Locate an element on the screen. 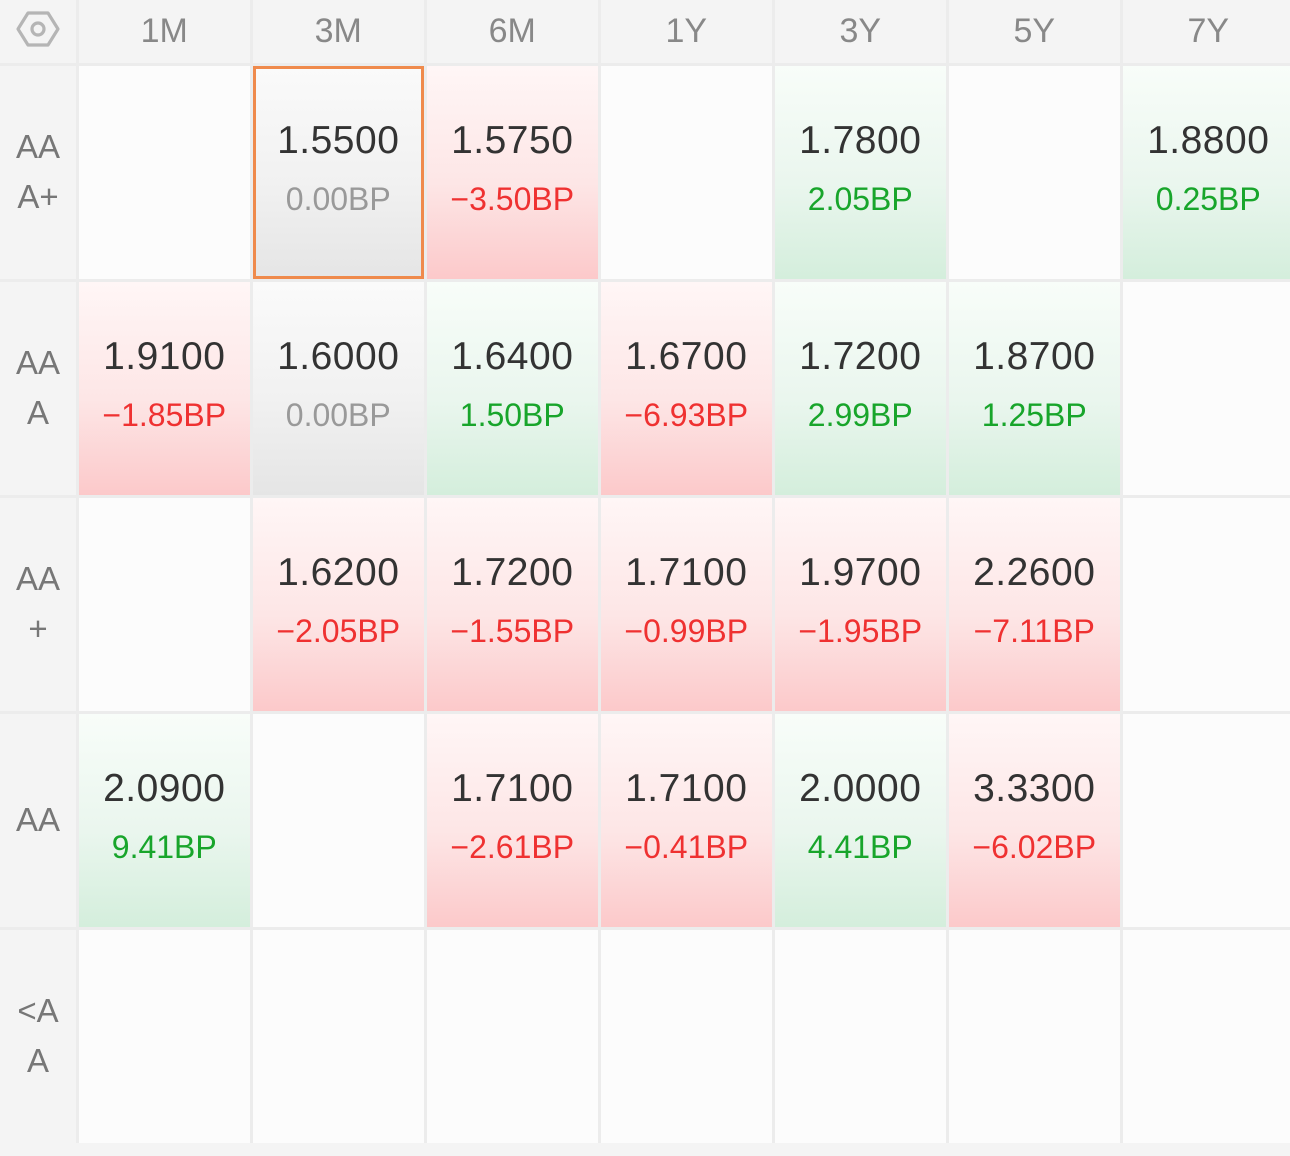 This screenshot has height=1156, width=1290. bp-change: −1.85BP is located at coordinates (164, 415).